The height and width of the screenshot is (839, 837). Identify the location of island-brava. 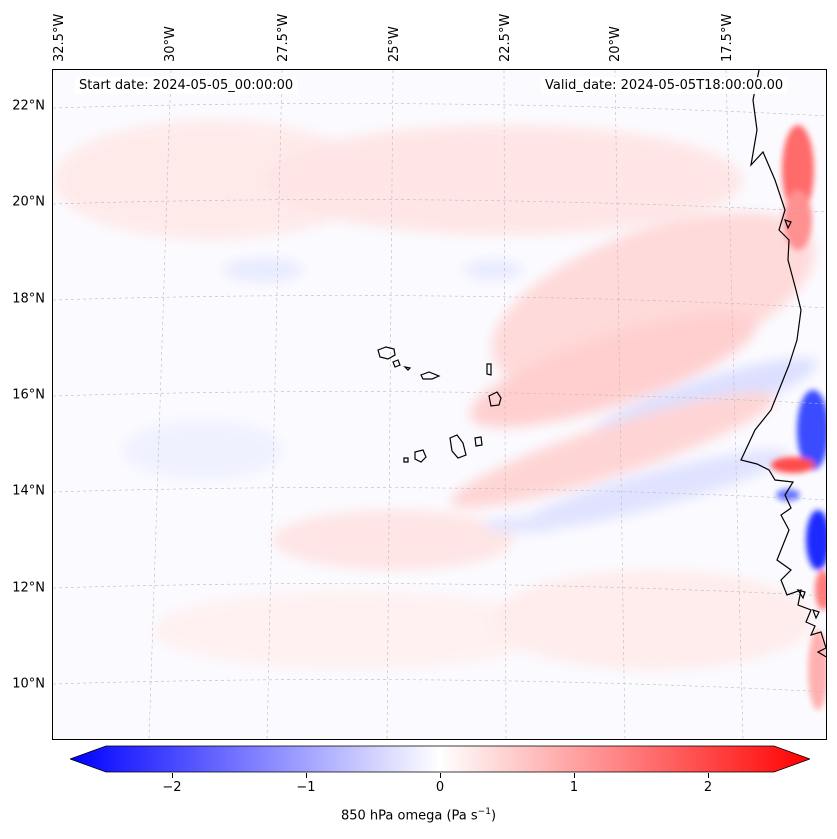
(406, 460).